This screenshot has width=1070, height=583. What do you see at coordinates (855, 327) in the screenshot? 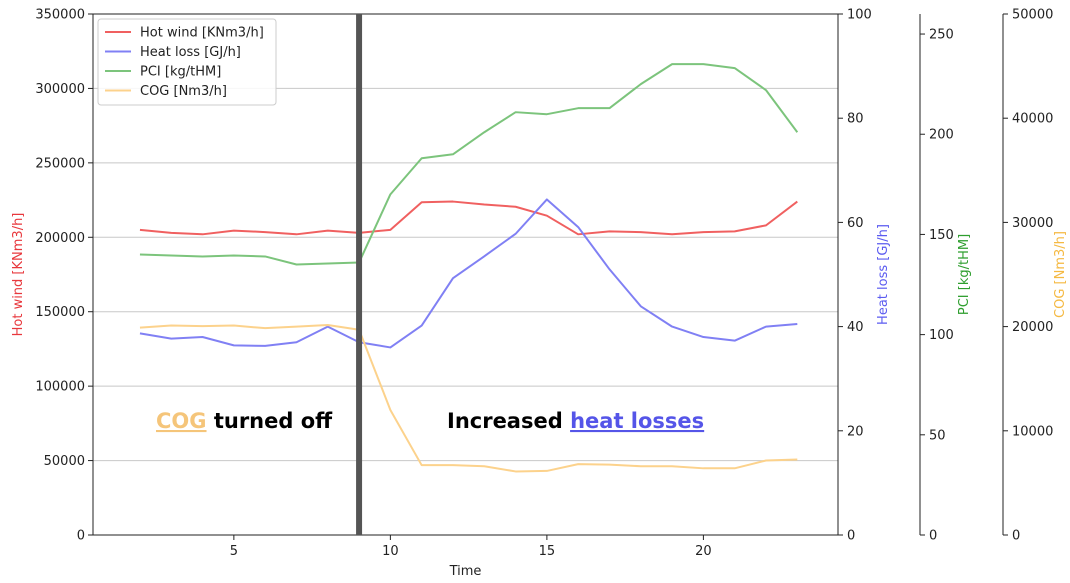
I see `heat-loss-tick-label: 40` at bounding box center [855, 327].